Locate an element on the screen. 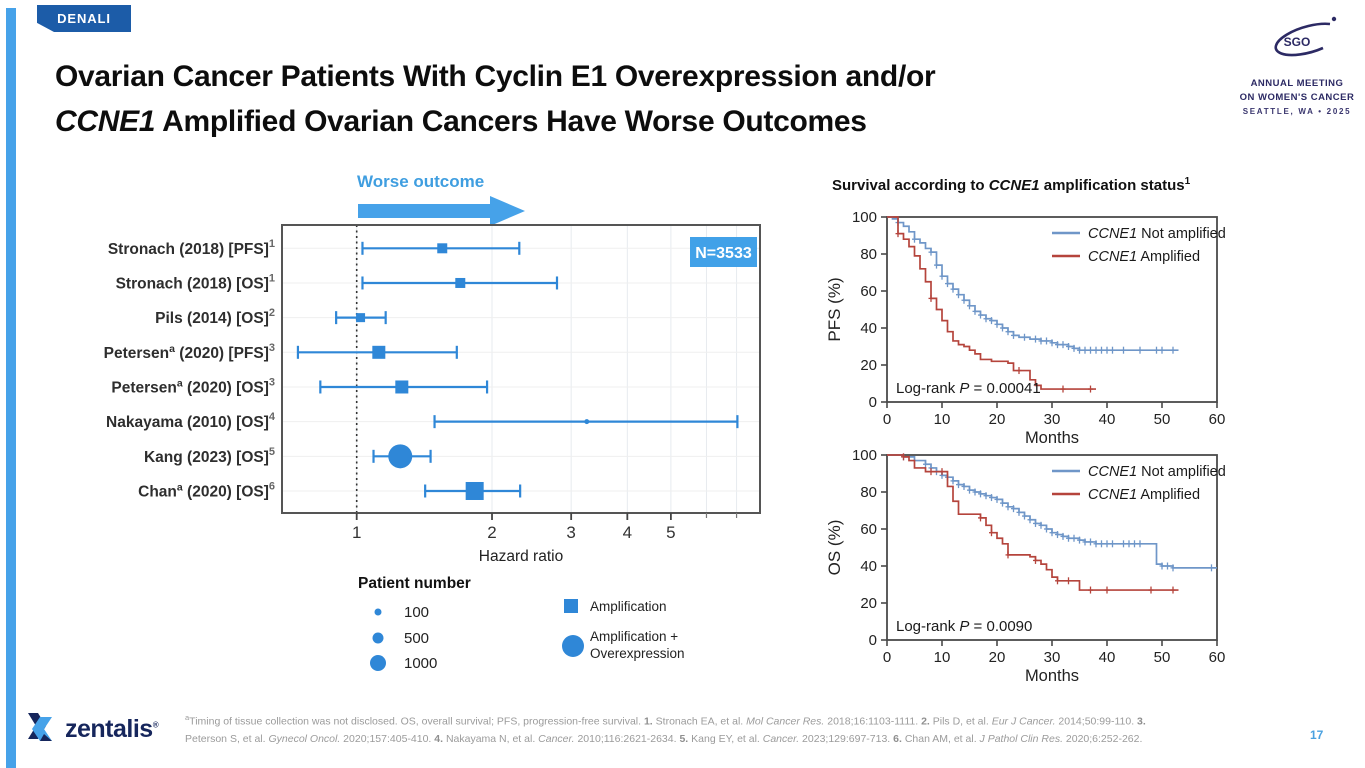 Image resolution: width=1365 pixels, height=768 pixels. svg-text: 5 is located at coordinates (670, 532).